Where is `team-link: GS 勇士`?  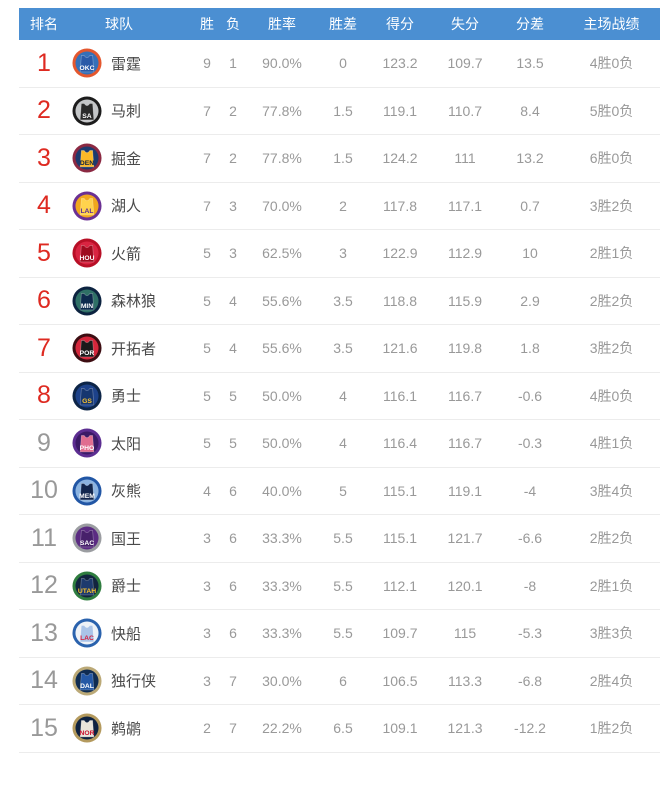 team-link: GS 勇士 is located at coordinates (131, 396).